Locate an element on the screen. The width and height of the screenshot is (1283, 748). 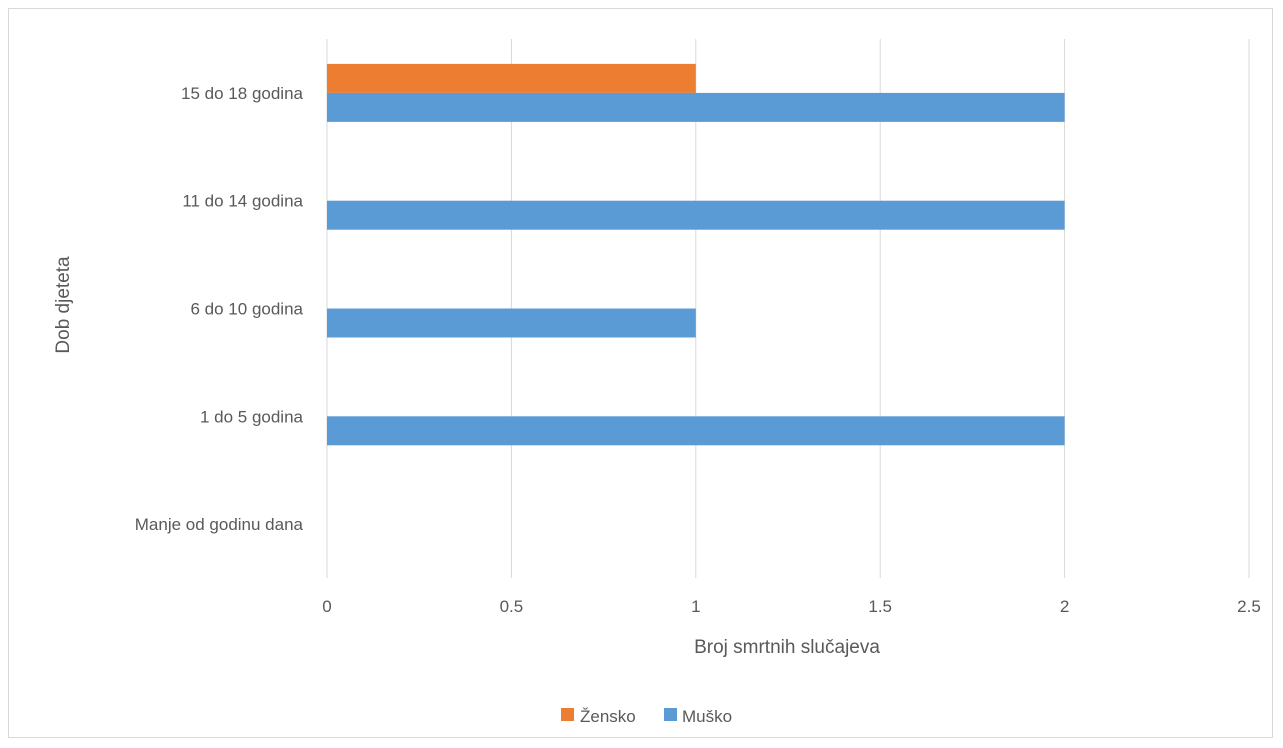
x-axis-title: Broj smrtnih slučajeva is located at coordinates (787, 647).